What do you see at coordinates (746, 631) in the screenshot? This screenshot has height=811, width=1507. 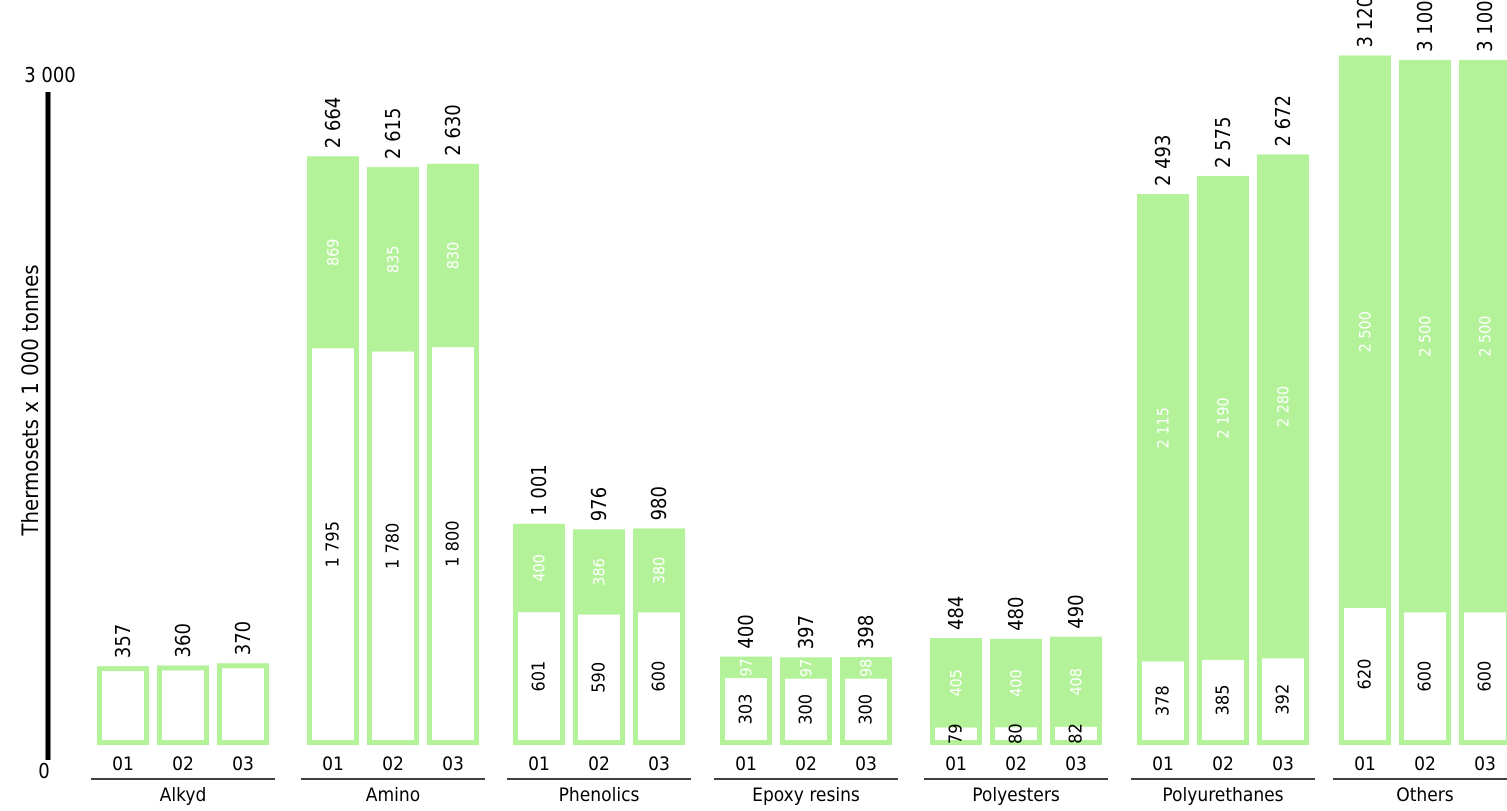 I see `bar-total-label: 400` at bounding box center [746, 631].